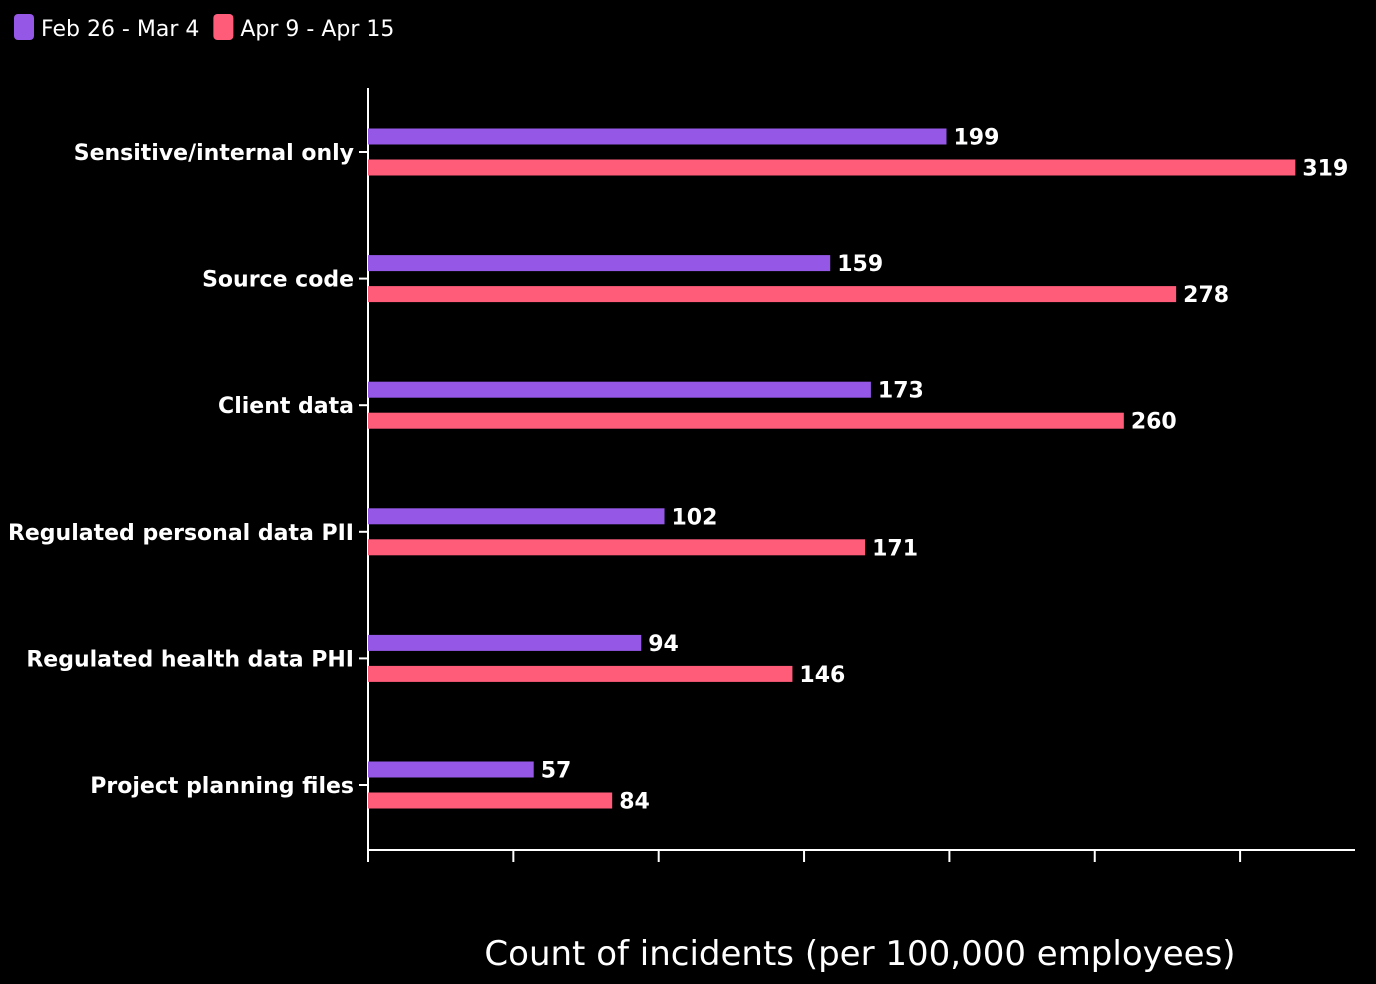  Describe the element at coordinates (190, 659) in the screenshot. I see `category-label: Regulated health data PHI` at that location.